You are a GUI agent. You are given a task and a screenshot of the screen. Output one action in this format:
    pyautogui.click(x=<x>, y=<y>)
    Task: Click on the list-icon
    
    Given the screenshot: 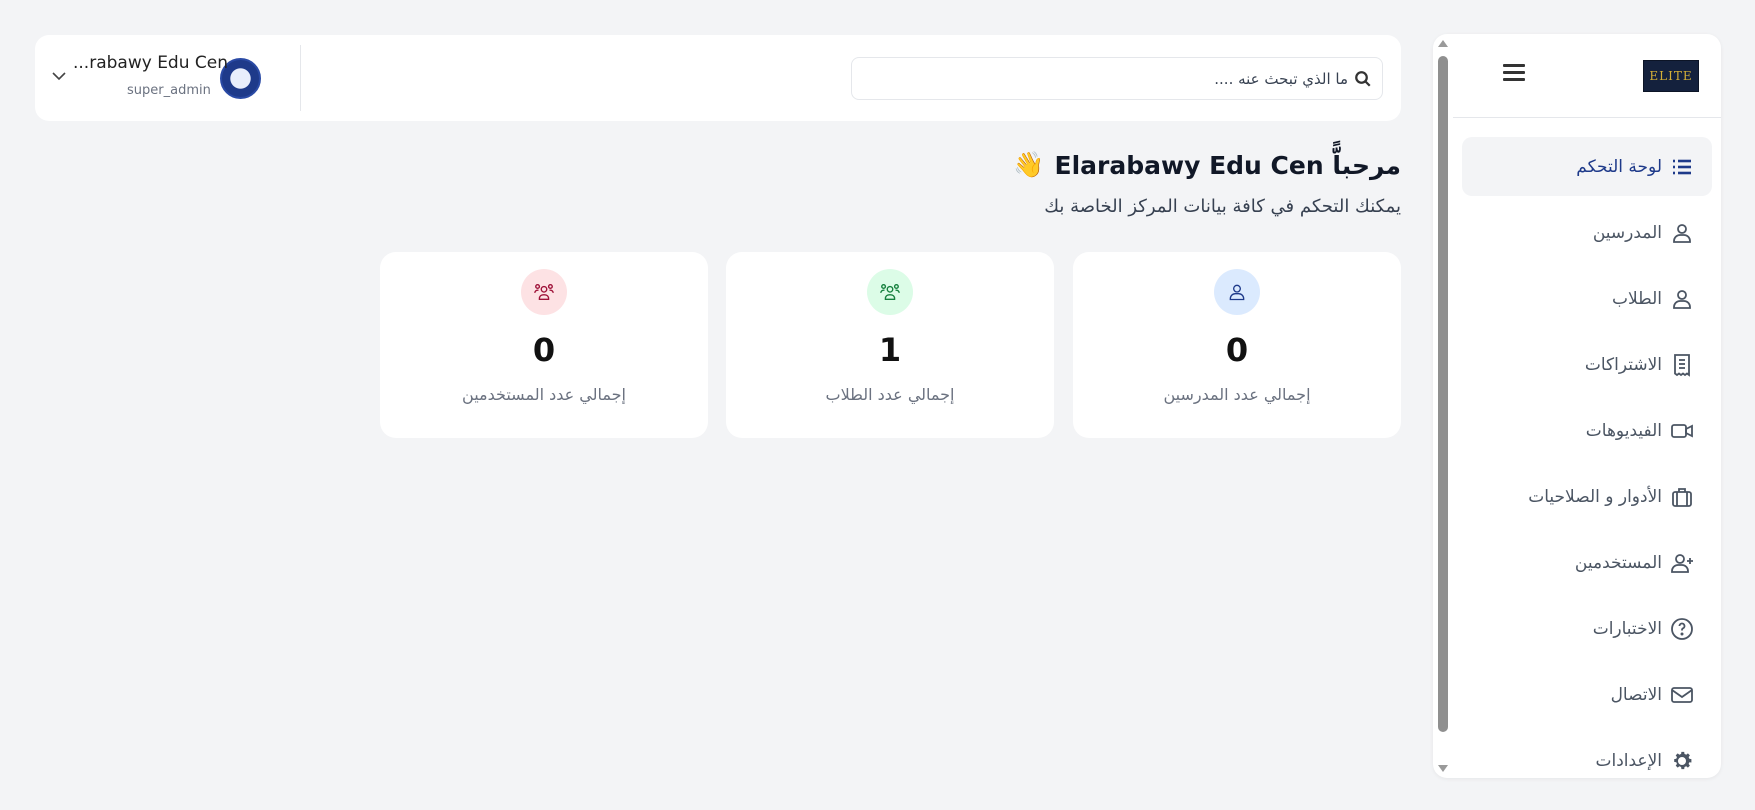 What is the action you would take?
    pyautogui.click(x=1682, y=166)
    